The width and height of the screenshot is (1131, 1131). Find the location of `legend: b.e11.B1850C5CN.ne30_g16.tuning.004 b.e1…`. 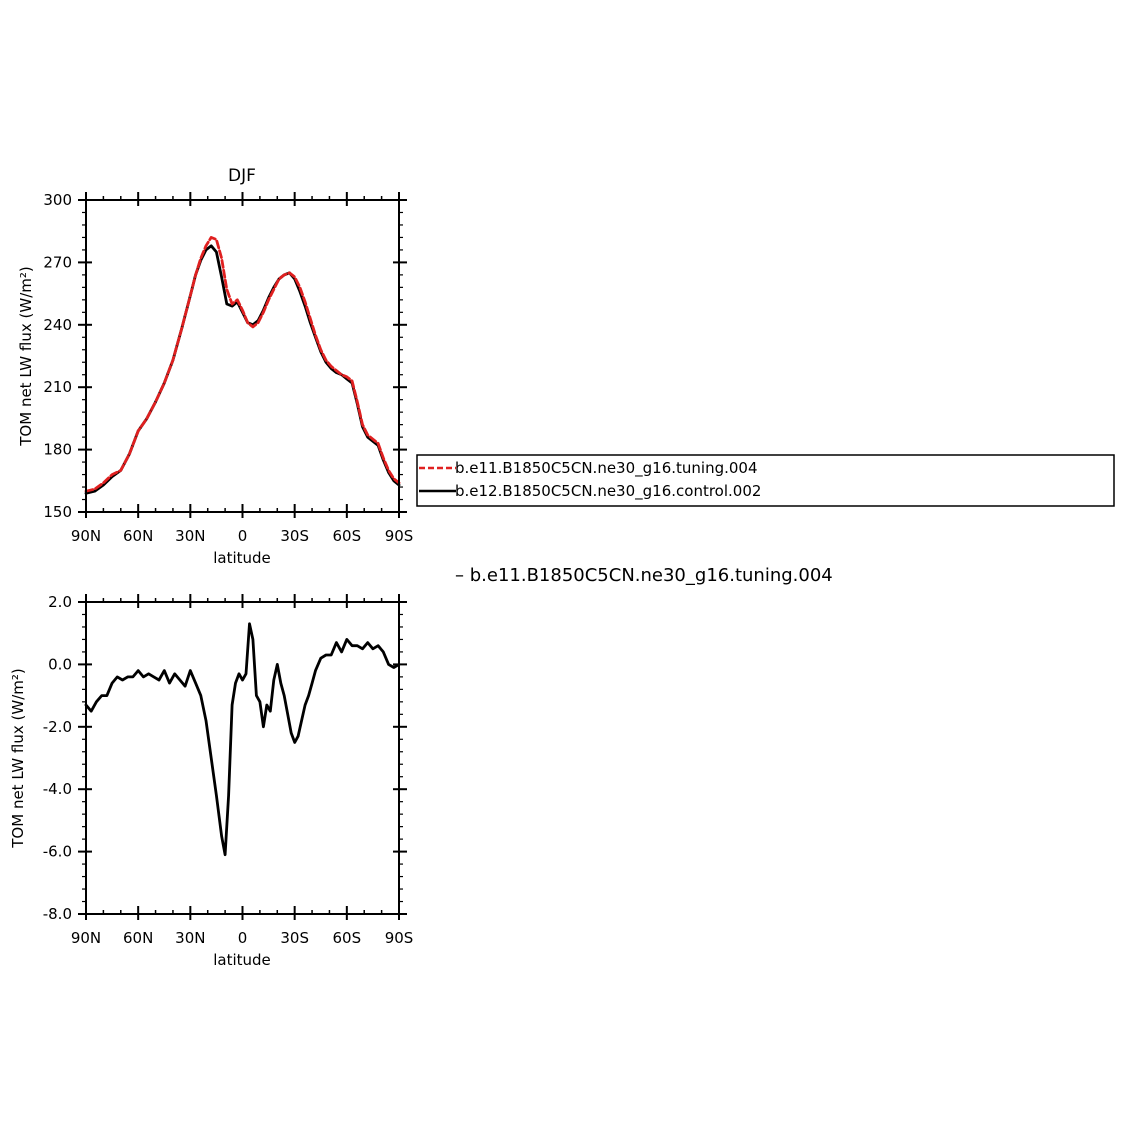

legend: b.e11.B1850C5CN.ne30_g16.tuning.004 b.e1… is located at coordinates (765, 480).